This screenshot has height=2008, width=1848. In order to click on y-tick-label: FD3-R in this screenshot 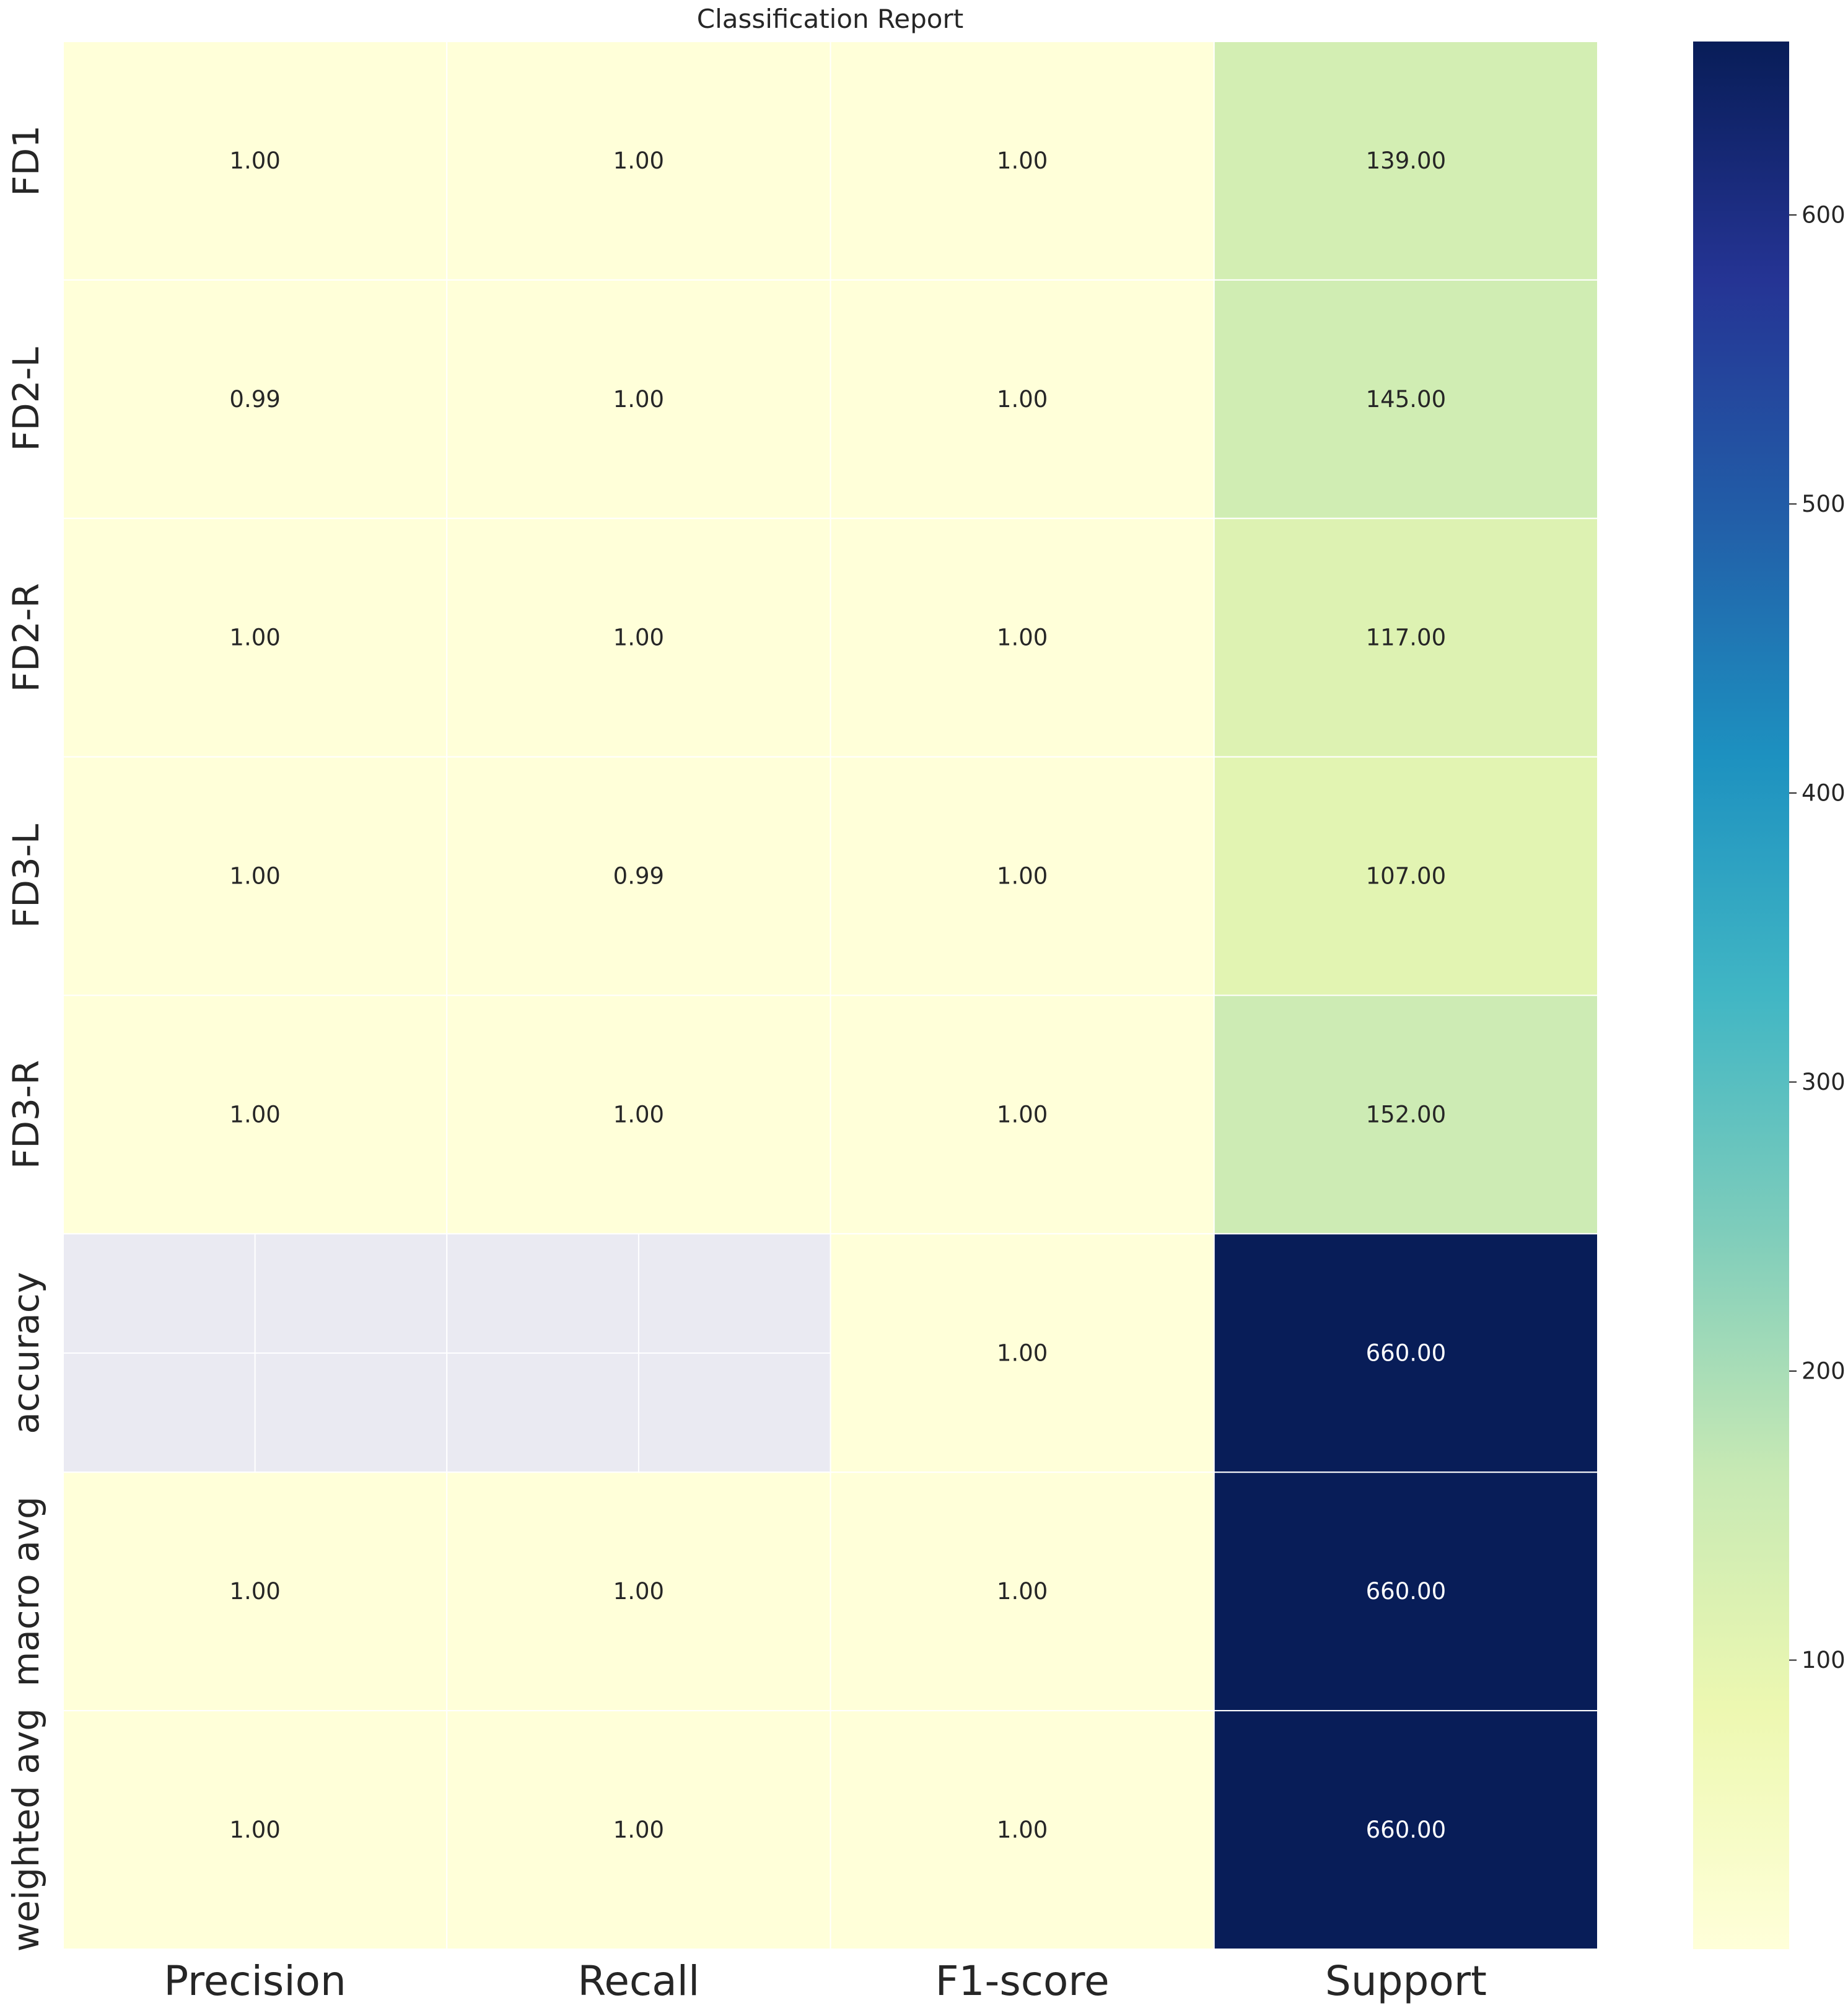, I will do `click(26, 1114)`.